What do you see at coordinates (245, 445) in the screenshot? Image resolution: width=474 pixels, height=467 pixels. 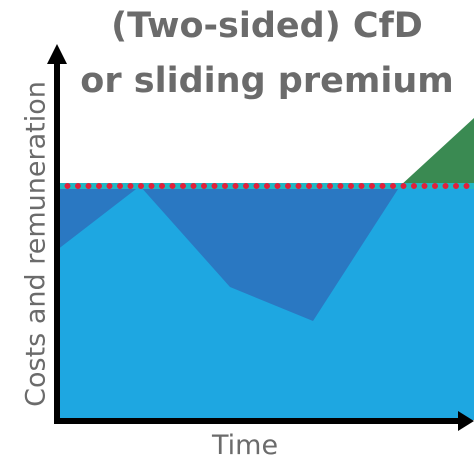 I see `x-axis-label: Time` at bounding box center [245, 445].